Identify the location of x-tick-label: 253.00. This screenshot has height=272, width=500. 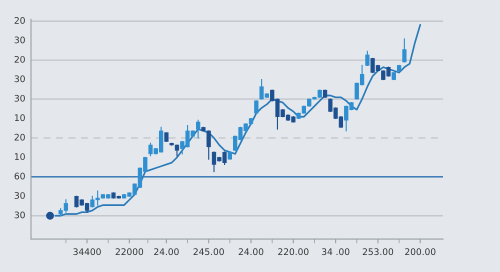
(378, 252).